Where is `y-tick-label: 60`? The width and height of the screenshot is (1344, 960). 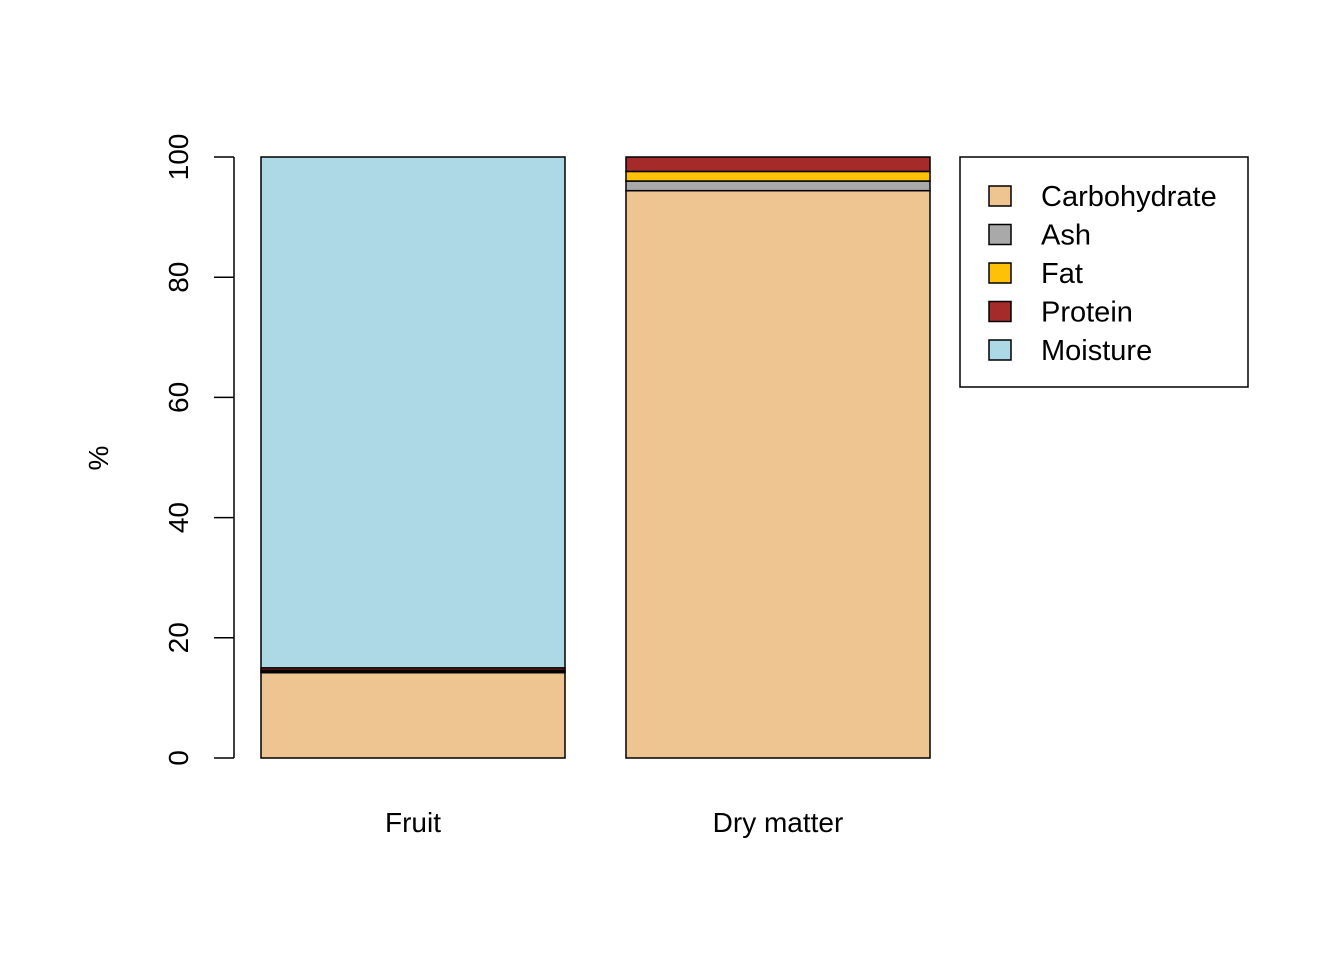 y-tick-label: 60 is located at coordinates (178, 397).